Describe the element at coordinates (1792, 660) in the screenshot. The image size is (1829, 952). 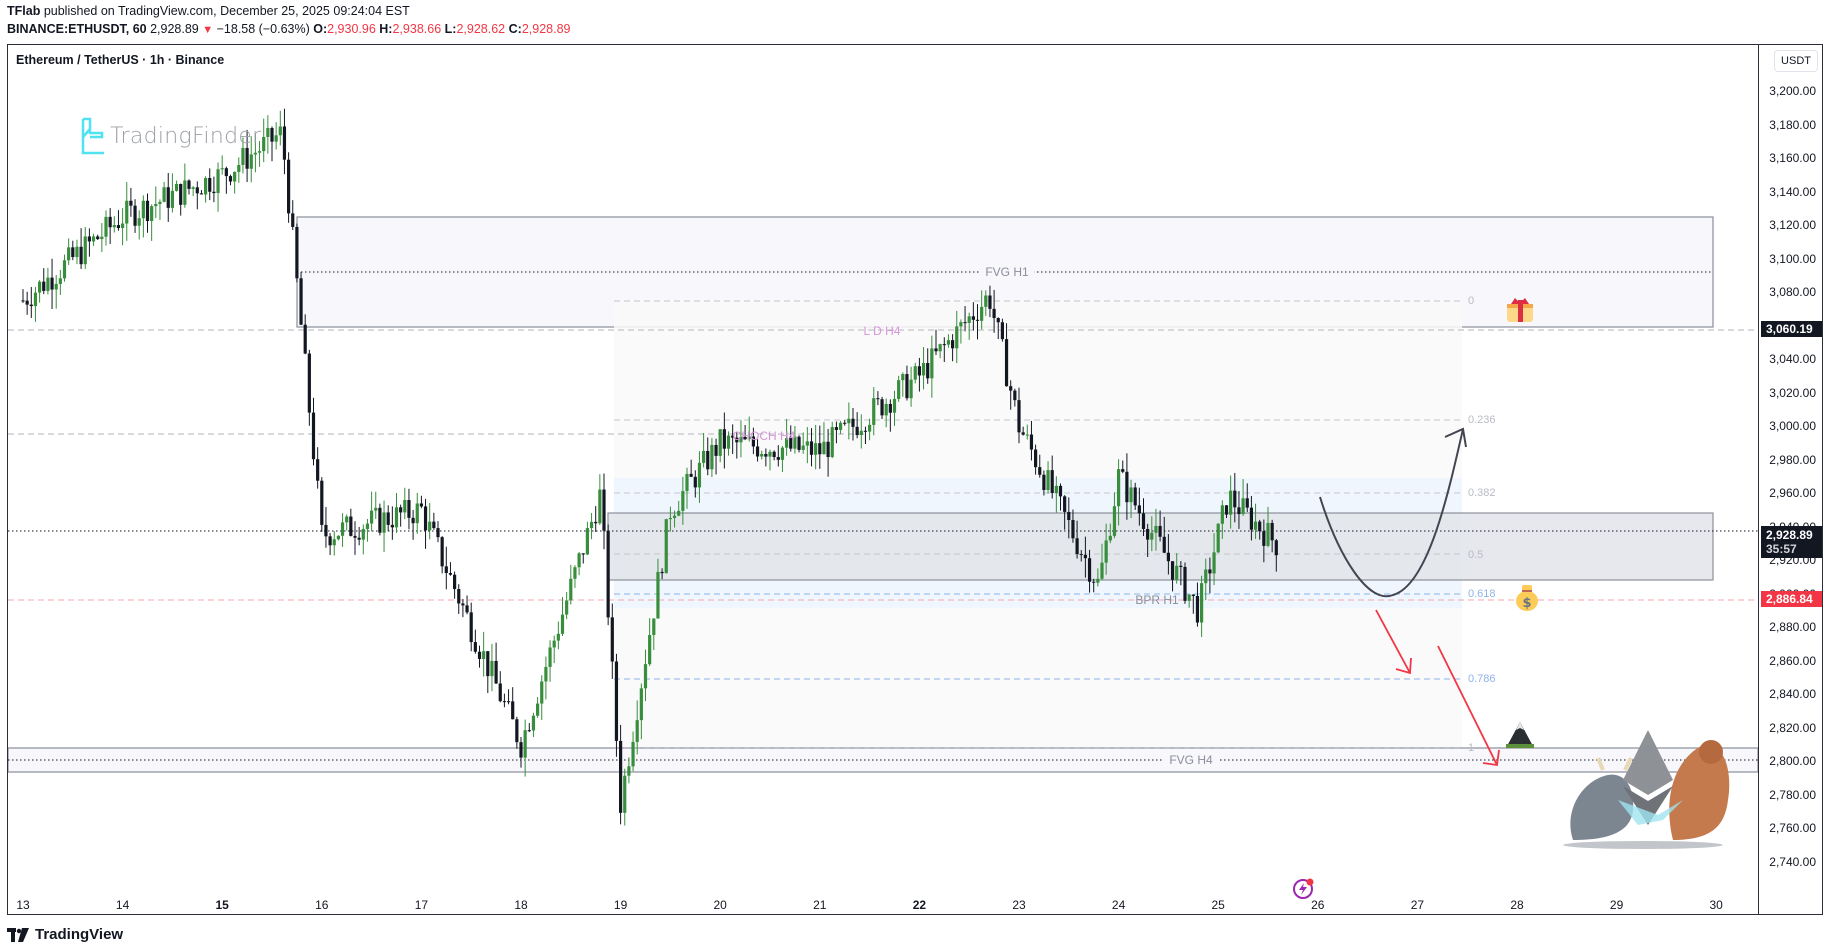
I see `price-tick-label: 2,860.00` at that location.